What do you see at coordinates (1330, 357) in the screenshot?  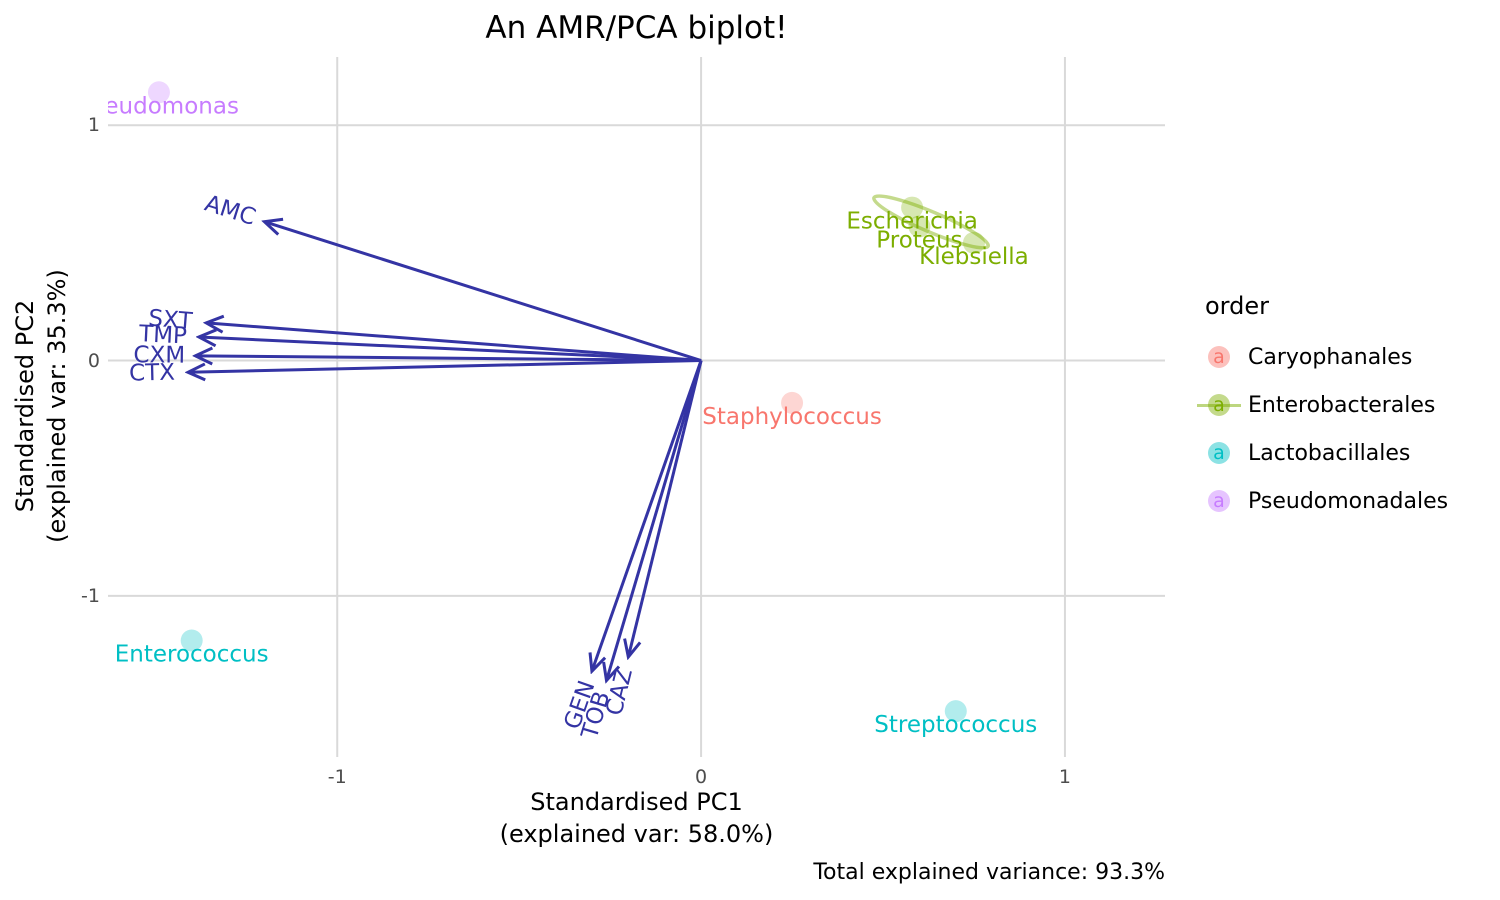 I see `legend-item-label: Caryophanales` at bounding box center [1330, 357].